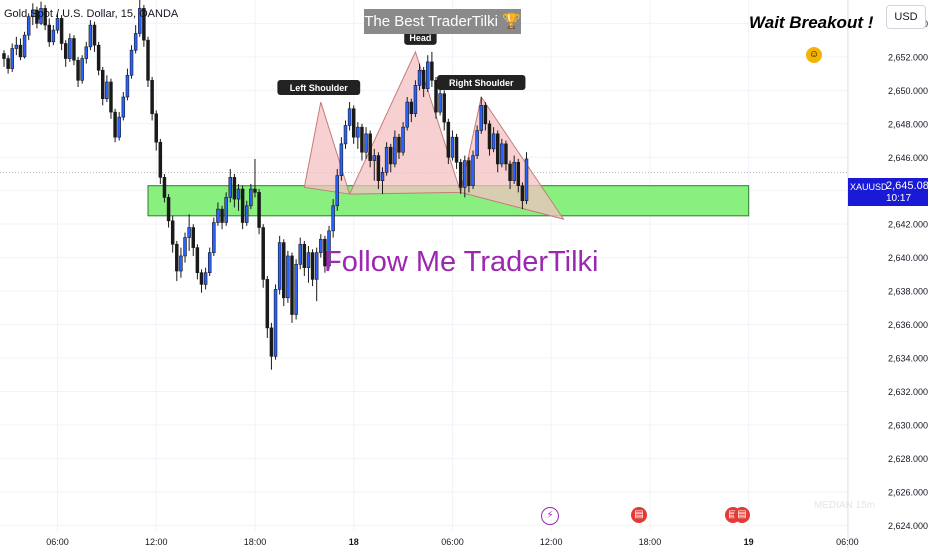  What do you see at coordinates (452, 542) in the screenshot?
I see `time-axis: 06:00 12:00 18:00 18 06:00 12:00 18:00 19 06:00` at bounding box center [452, 542].